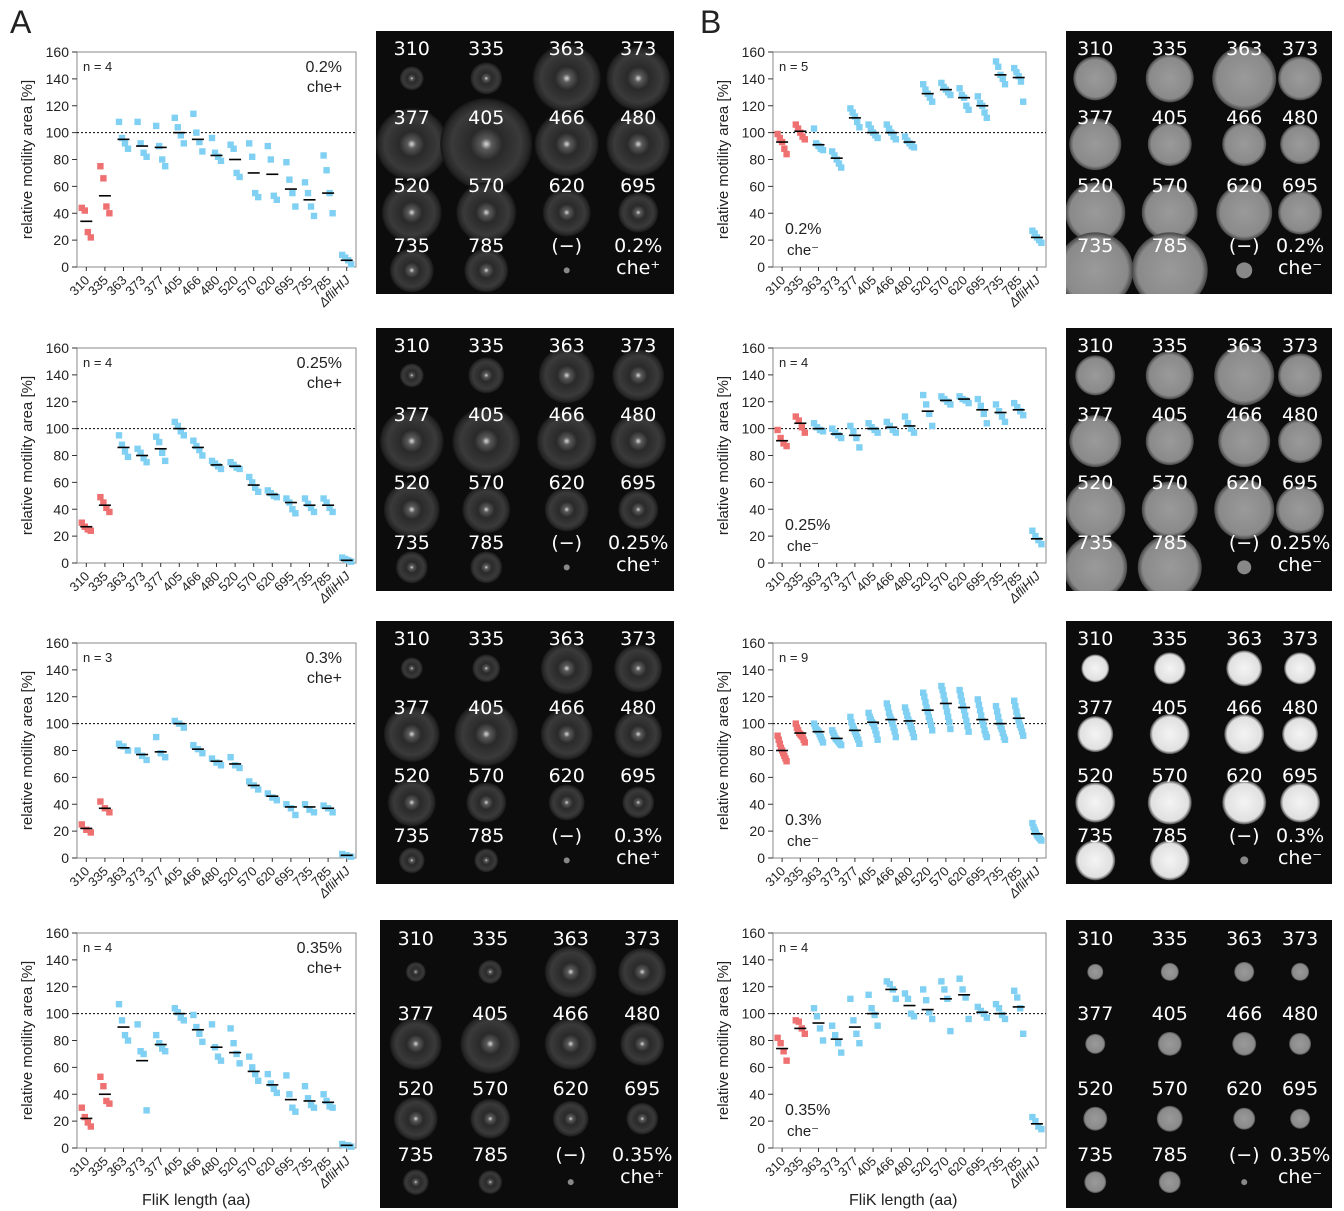 The width and height of the screenshot is (1344, 1211). I want to click on plate-strain-label: 480, so click(1300, 117).